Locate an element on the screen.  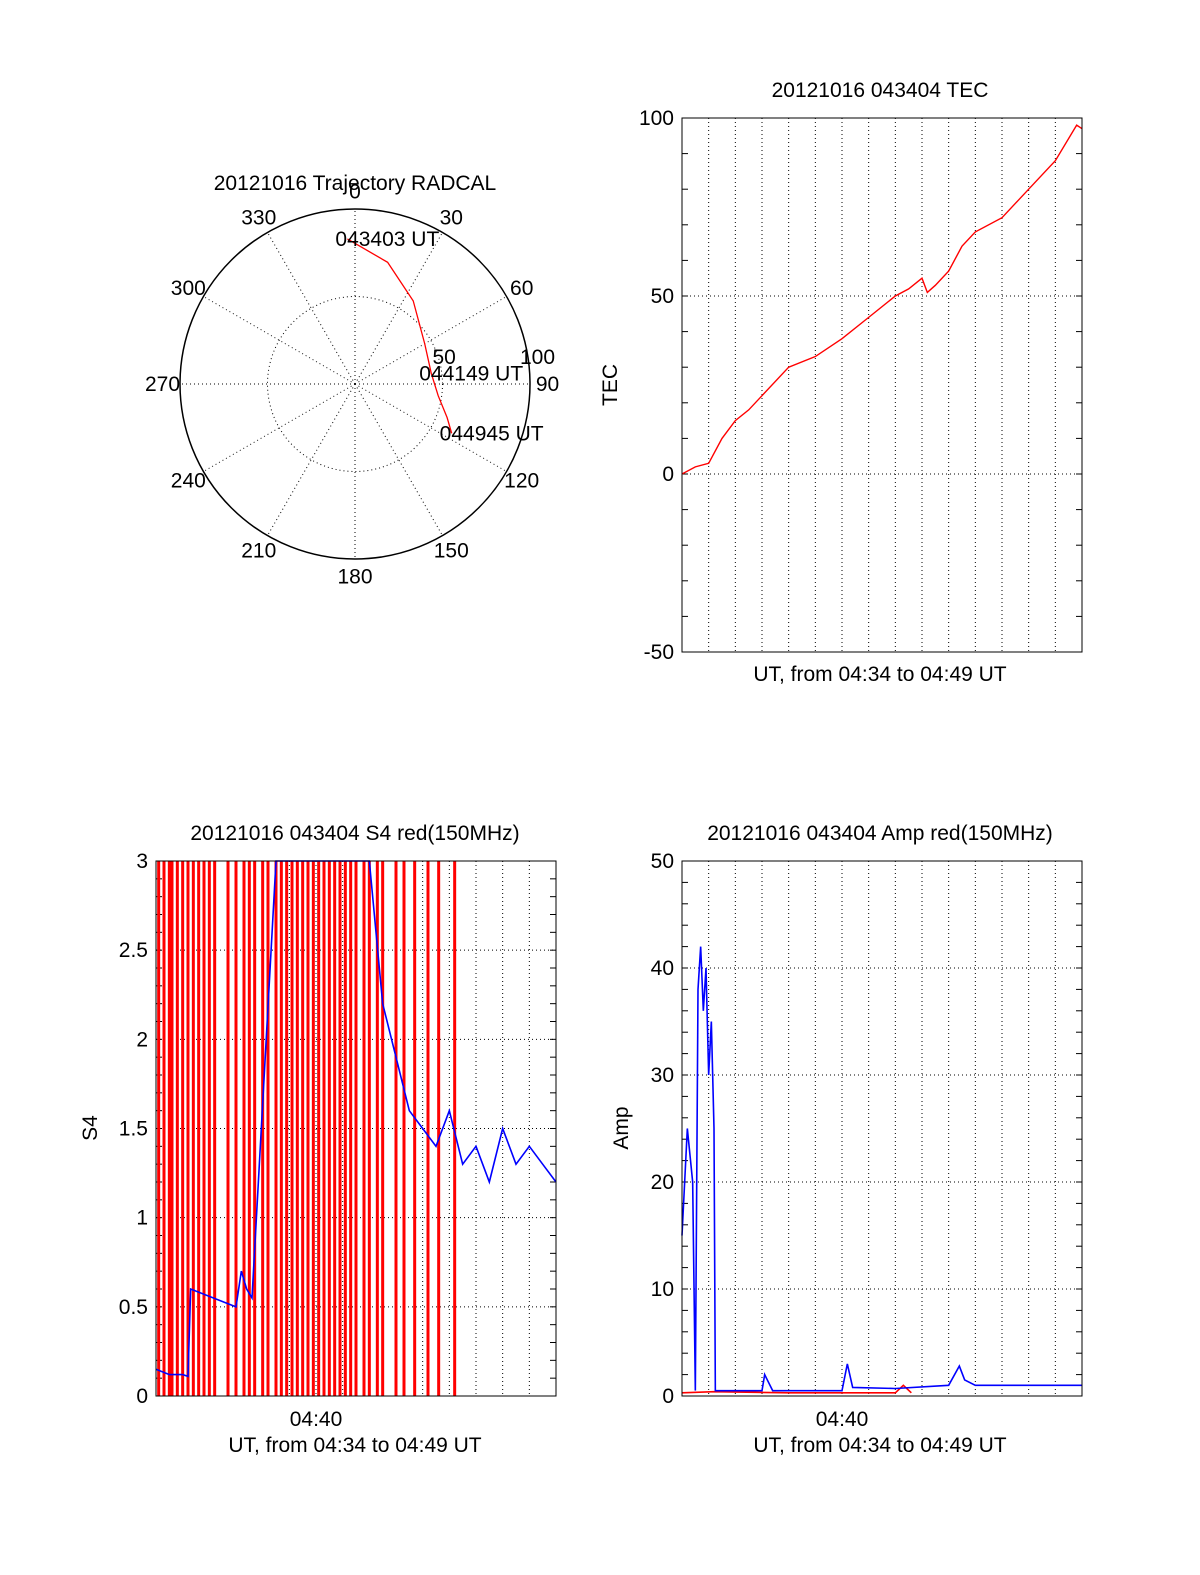
polar-outer-circle is located at coordinates (355, 384).